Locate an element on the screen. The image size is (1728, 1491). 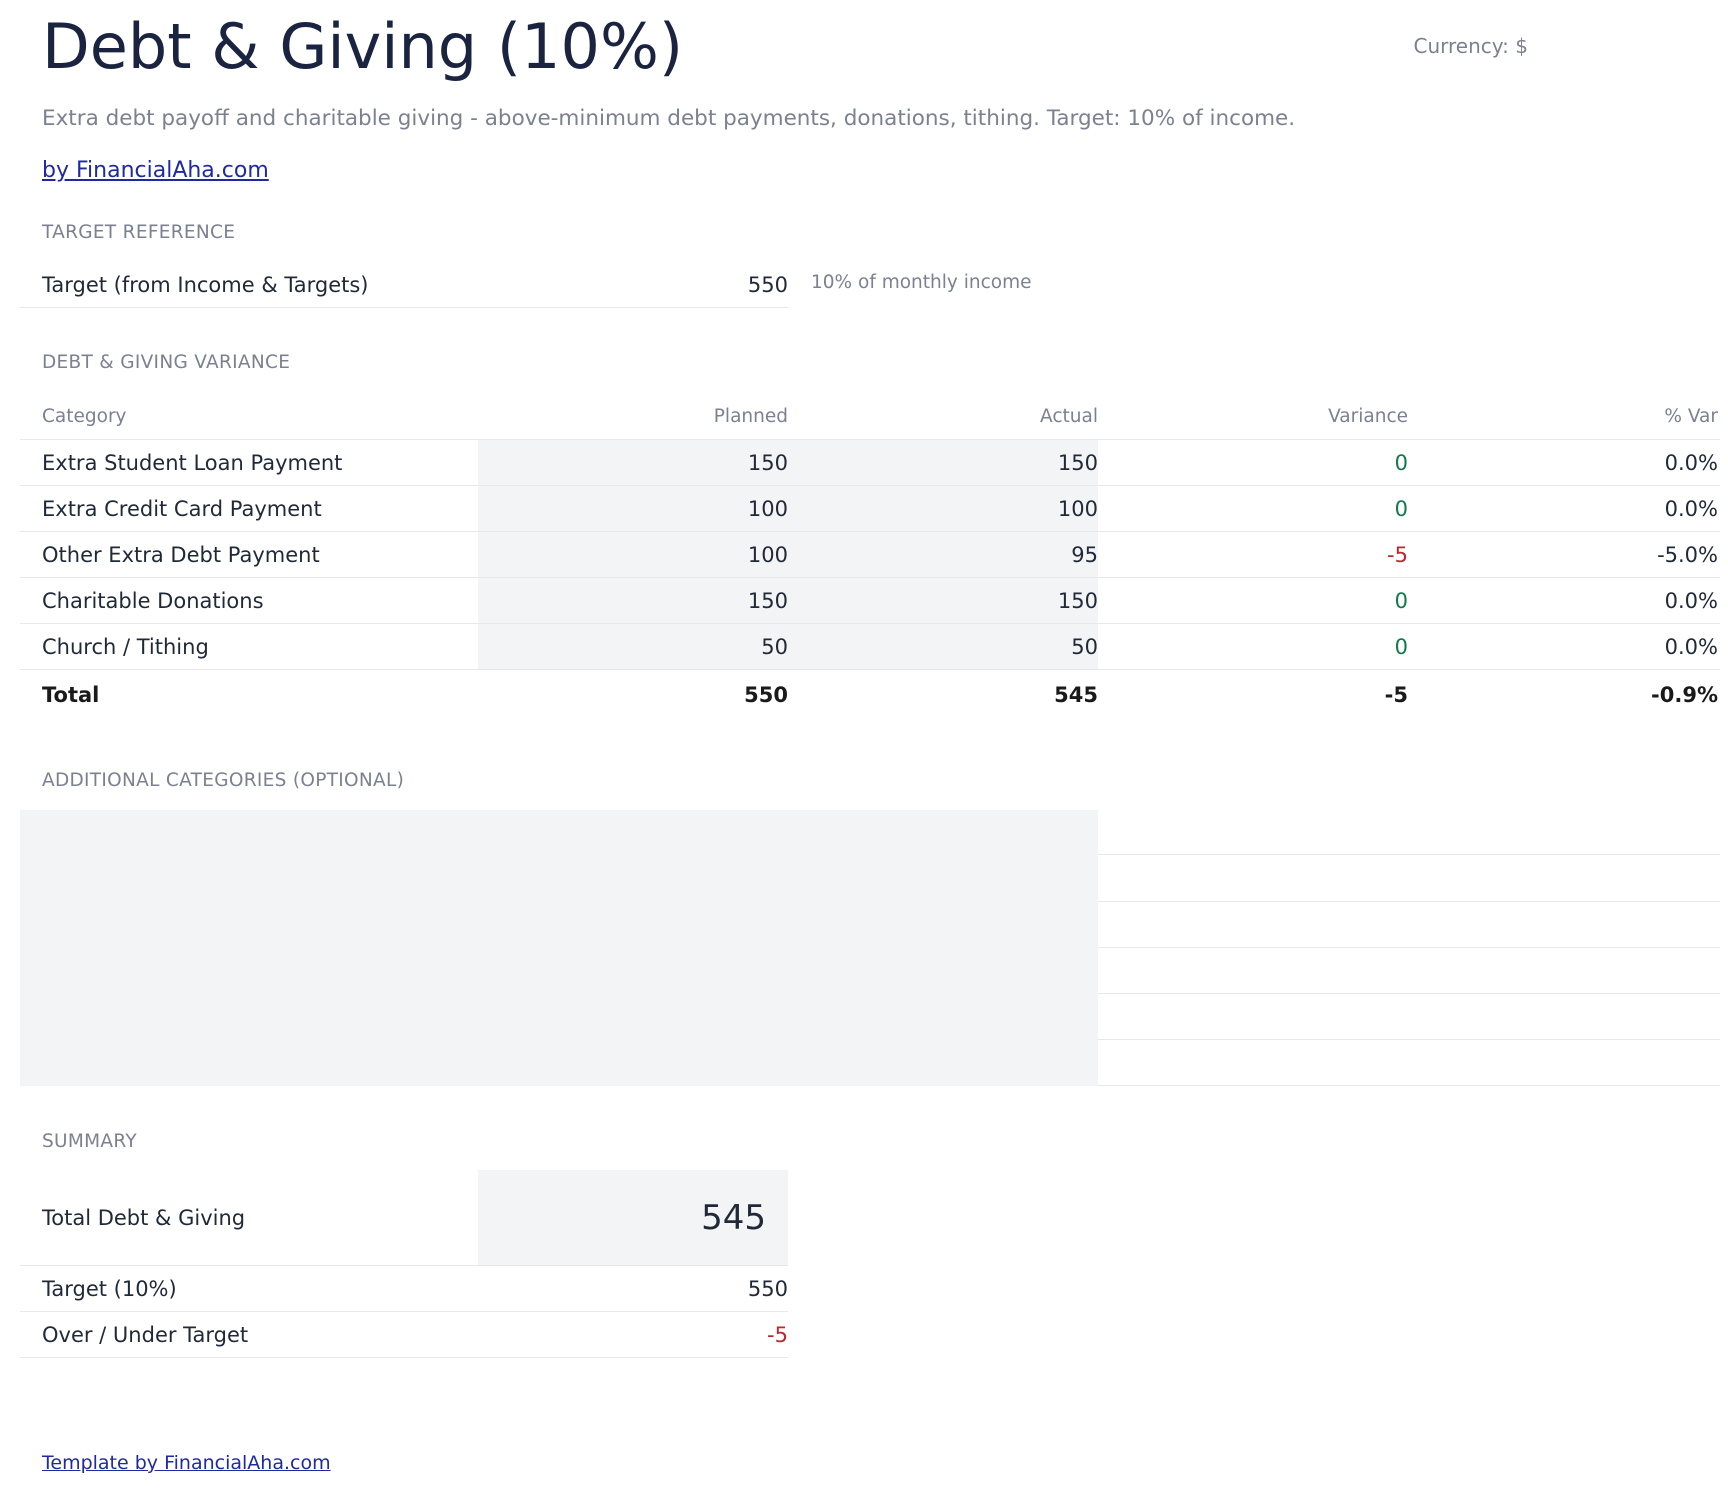
target-reference-row: Target (from Income & Targets) 550 is located at coordinates (404, 285).